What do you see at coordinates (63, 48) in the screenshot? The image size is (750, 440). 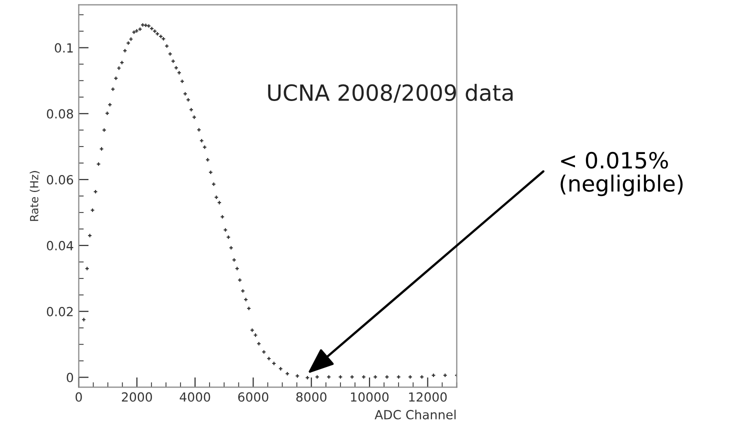 I see `y-tick-label: 0.1` at bounding box center [63, 48].